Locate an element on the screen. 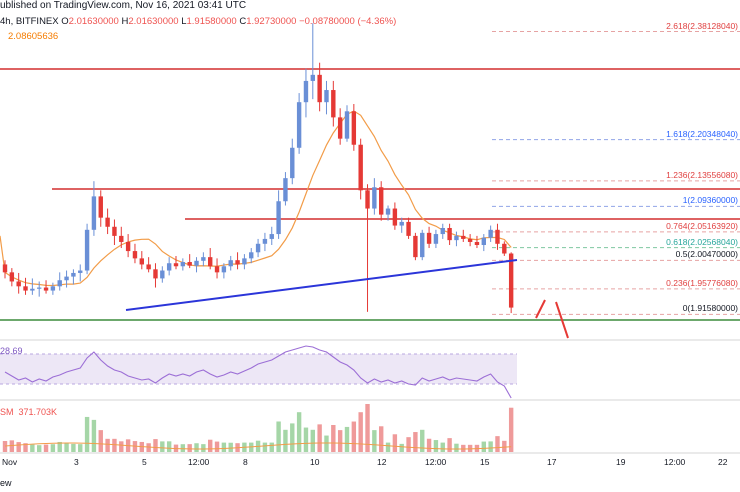  low-value: 1.91580000 is located at coordinates (211, 21).